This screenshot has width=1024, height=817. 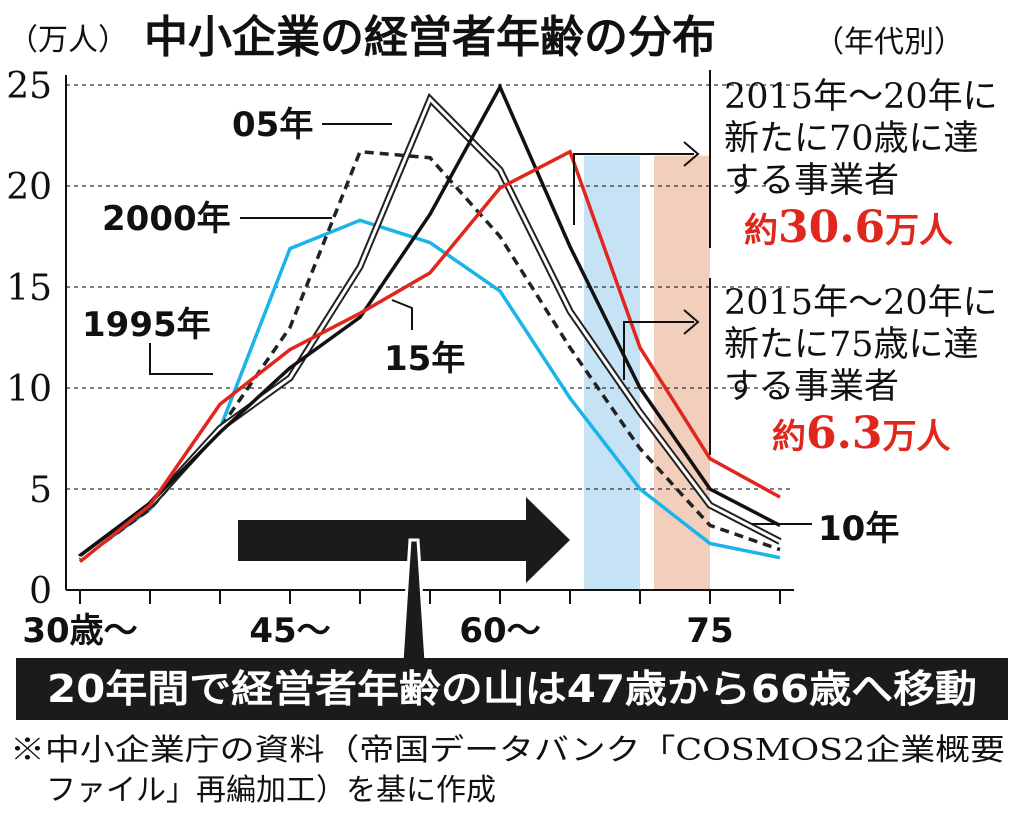 What do you see at coordinates (404, 540) in the screenshot?
I see `shift-arrow` at bounding box center [404, 540].